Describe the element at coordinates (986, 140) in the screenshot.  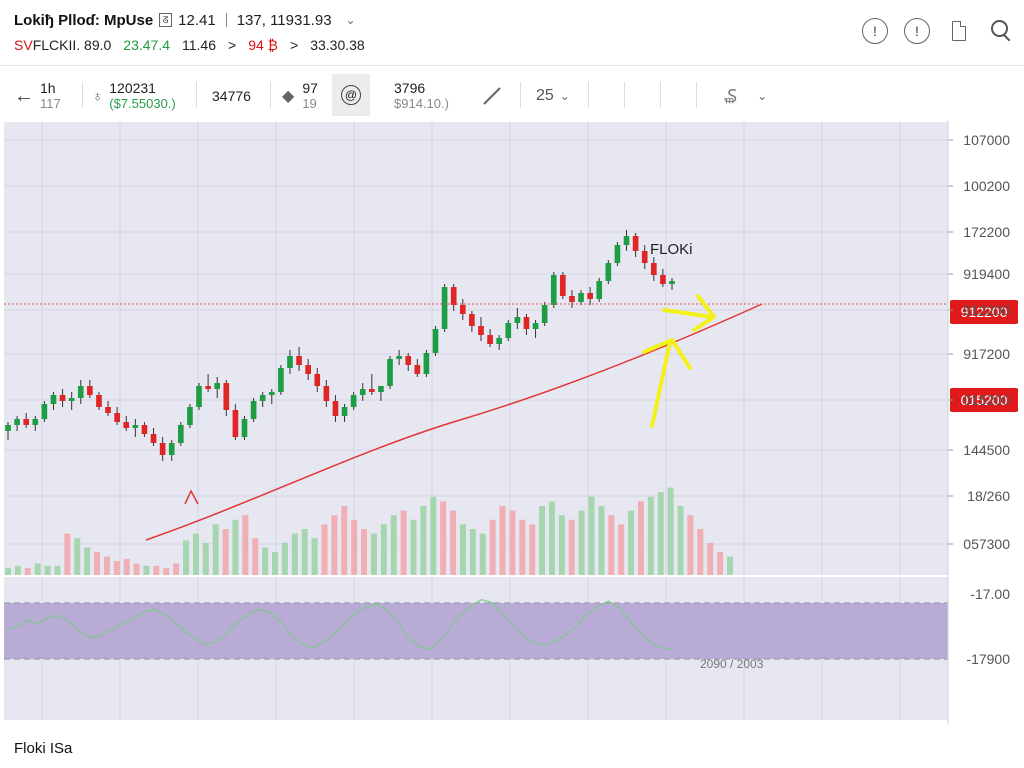
I see `price-axis-label: 107000` at that location.